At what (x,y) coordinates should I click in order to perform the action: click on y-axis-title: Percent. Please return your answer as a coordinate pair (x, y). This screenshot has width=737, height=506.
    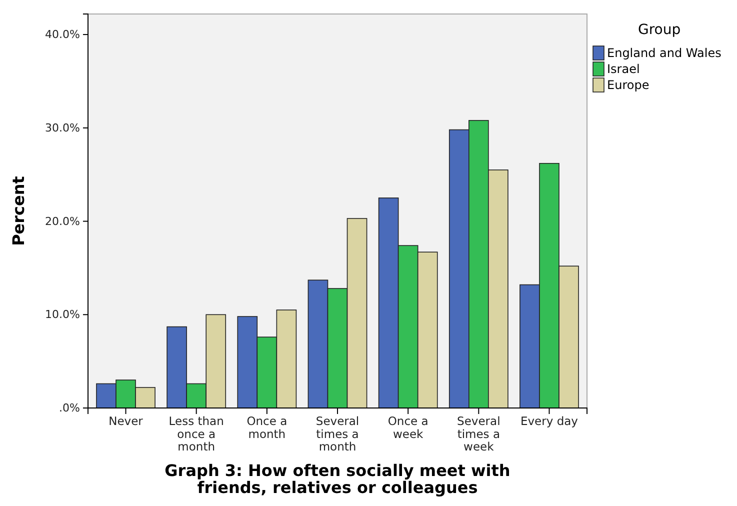
    Looking at the image, I should click on (18, 211).